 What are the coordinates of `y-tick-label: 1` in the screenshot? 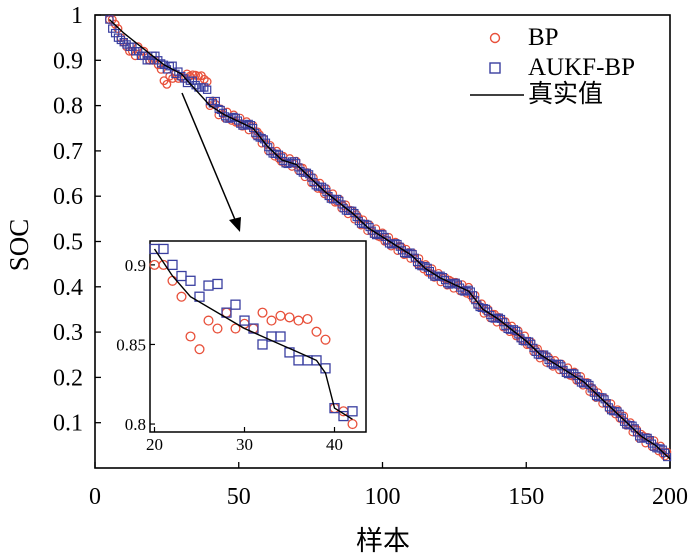 It's located at (77, 16).